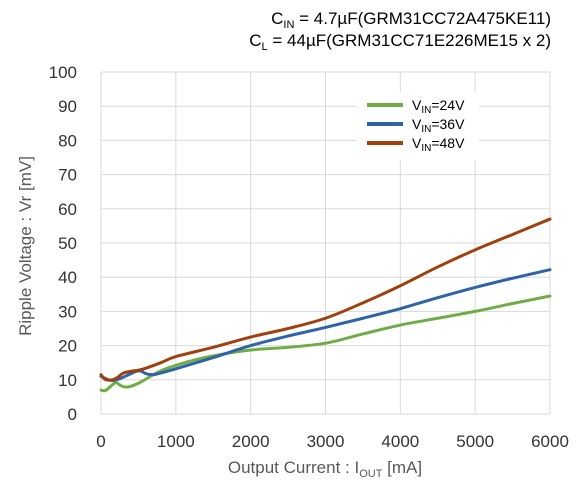  I want to click on condition-cin-symbol: C, so click(277, 18).